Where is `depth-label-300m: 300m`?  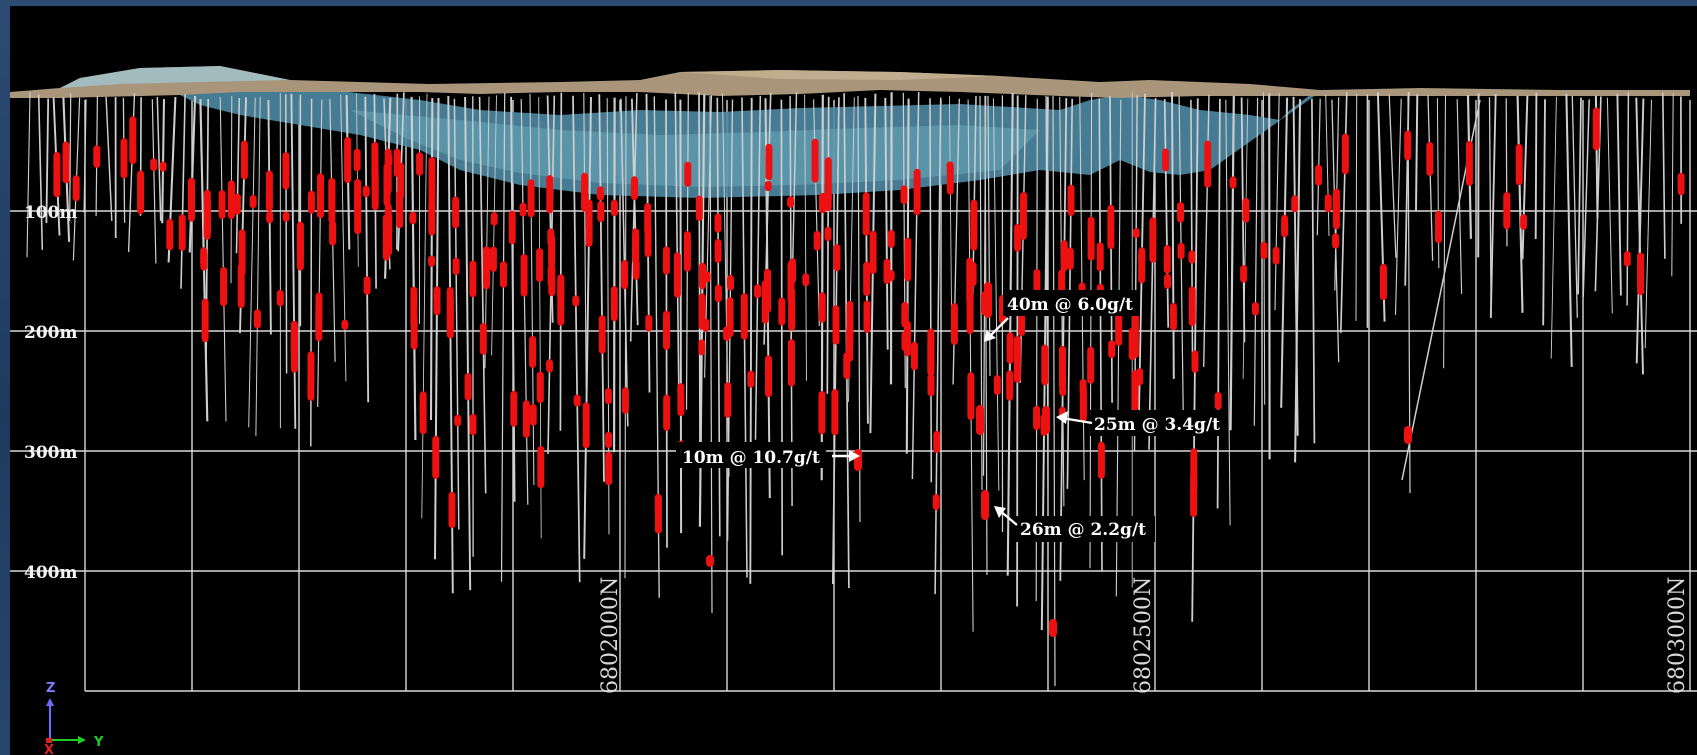 depth-label-300m: 300m is located at coordinates (50, 453).